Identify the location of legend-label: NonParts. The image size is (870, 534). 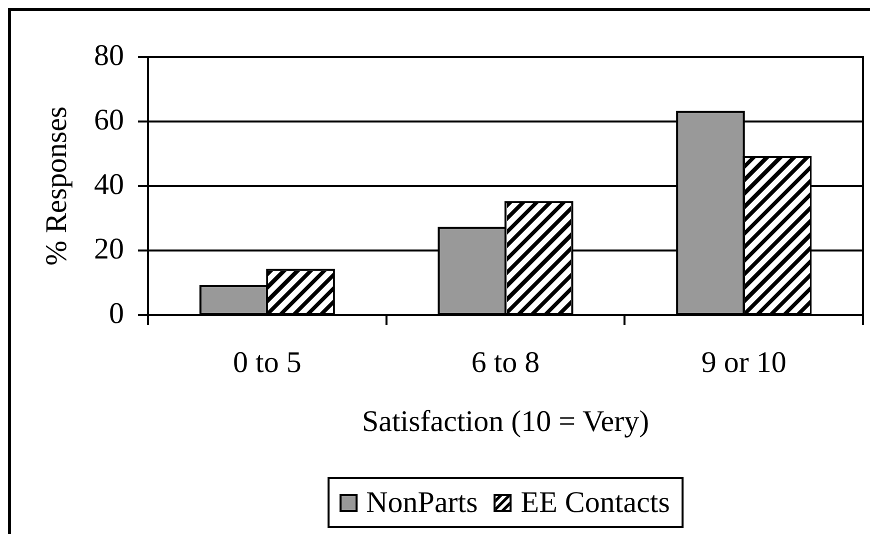
(422, 503).